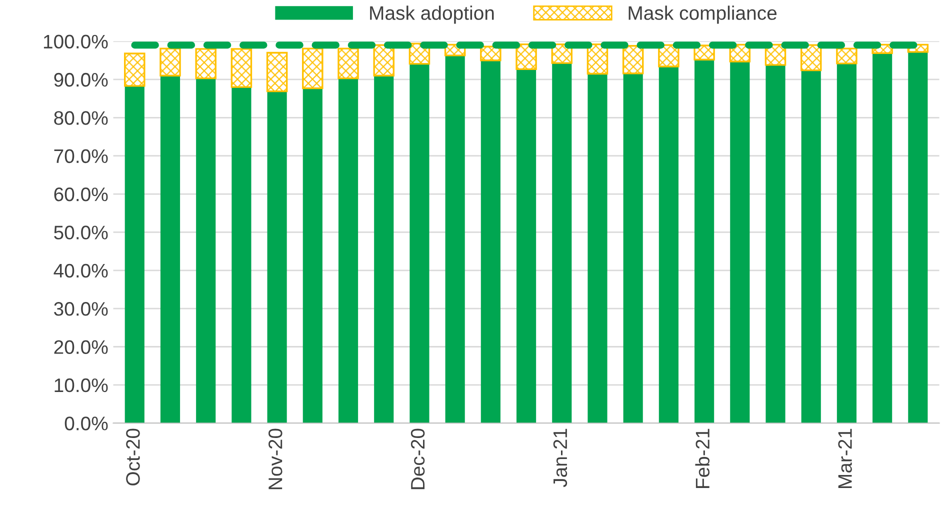 Image resolution: width=944 pixels, height=516 pixels. I want to click on y-tick-label: 10.0%, so click(81, 385).